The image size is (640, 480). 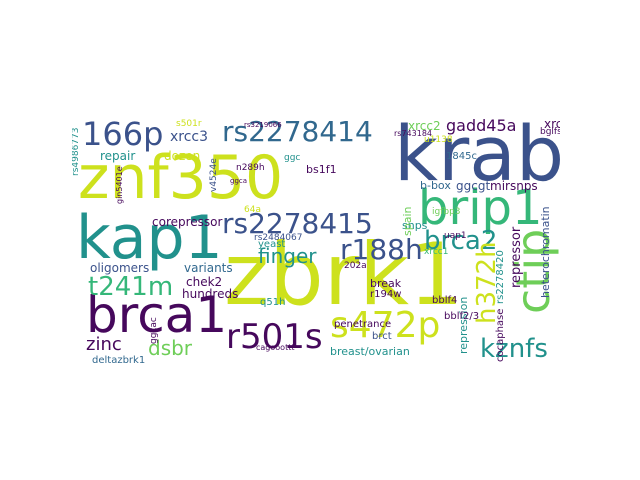 I want to click on word-ggca: ggca, so click(x=239, y=181).